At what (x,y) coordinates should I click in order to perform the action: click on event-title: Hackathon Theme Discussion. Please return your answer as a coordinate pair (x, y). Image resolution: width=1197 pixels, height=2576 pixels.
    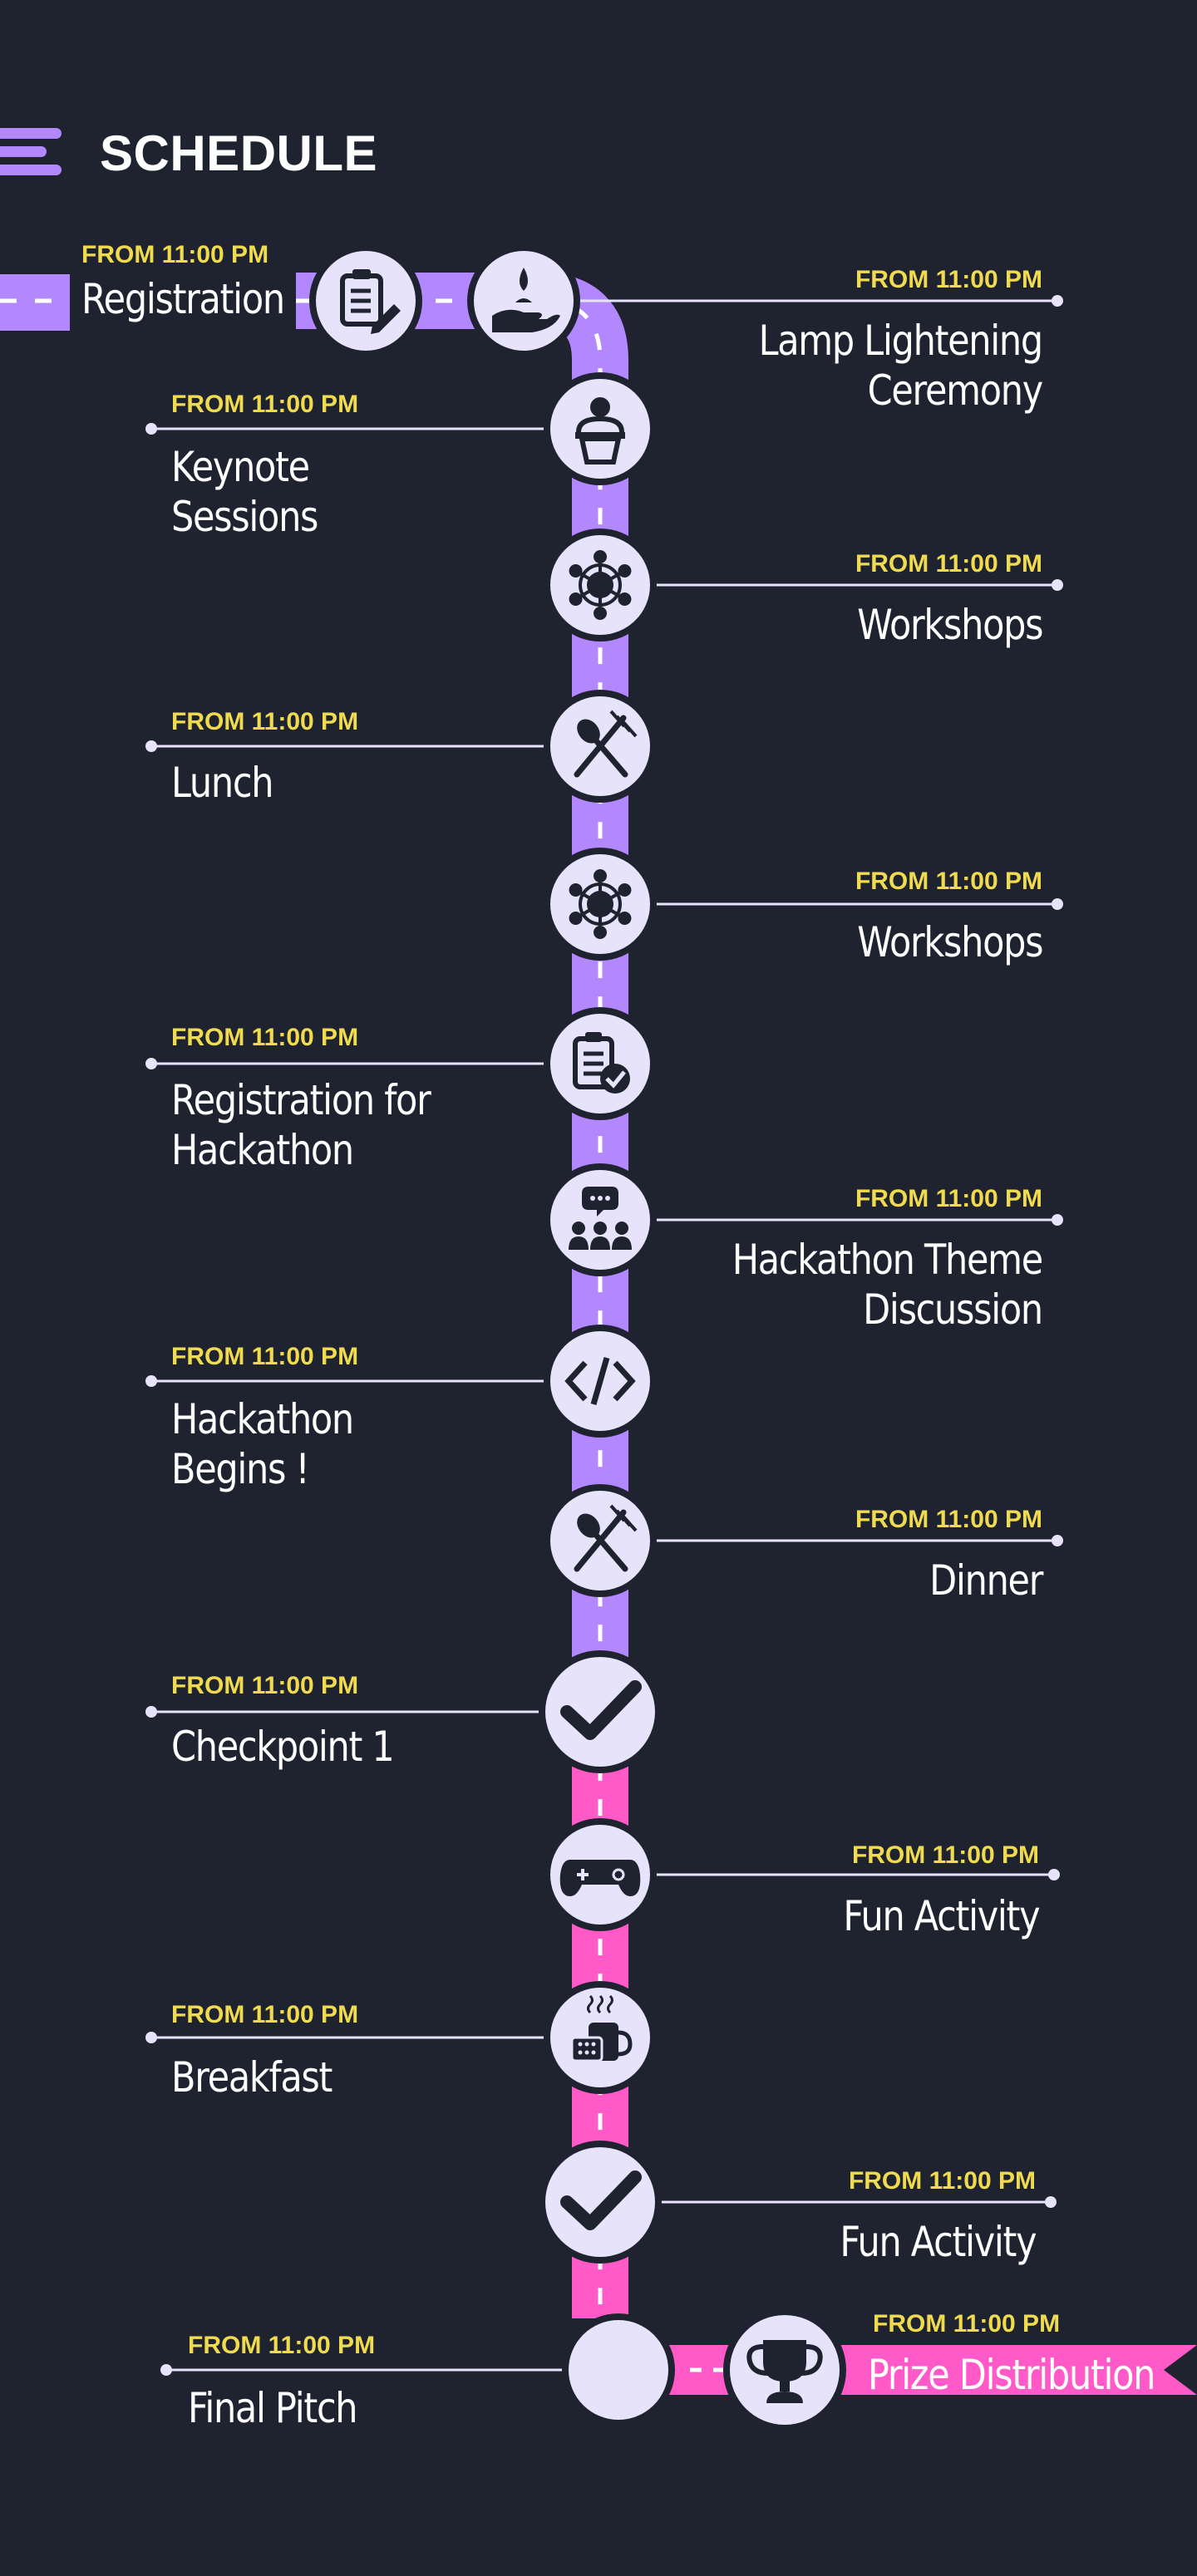
    Looking at the image, I should click on (888, 1285).